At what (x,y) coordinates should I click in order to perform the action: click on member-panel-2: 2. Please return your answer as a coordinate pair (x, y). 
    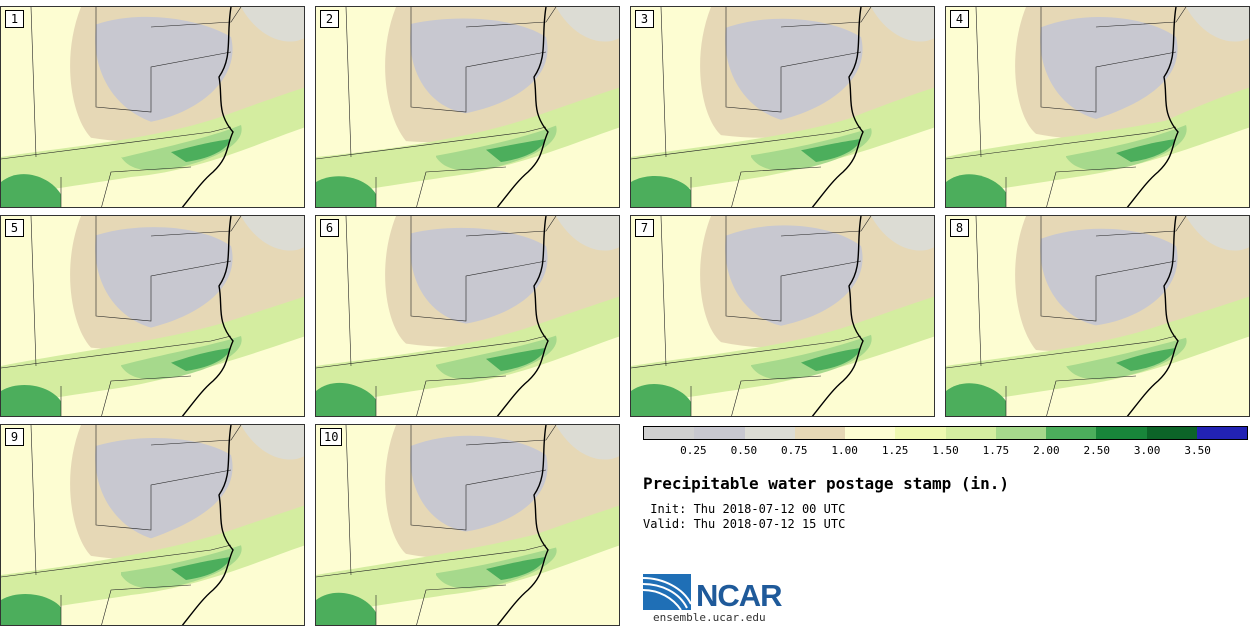
    Looking at the image, I should click on (467, 107).